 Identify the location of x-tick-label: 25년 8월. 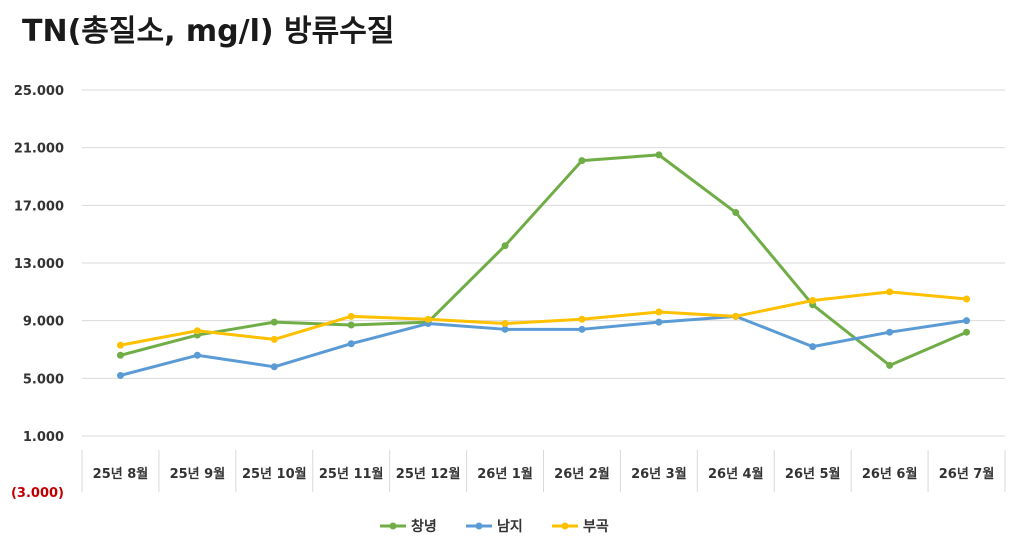
(121, 474).